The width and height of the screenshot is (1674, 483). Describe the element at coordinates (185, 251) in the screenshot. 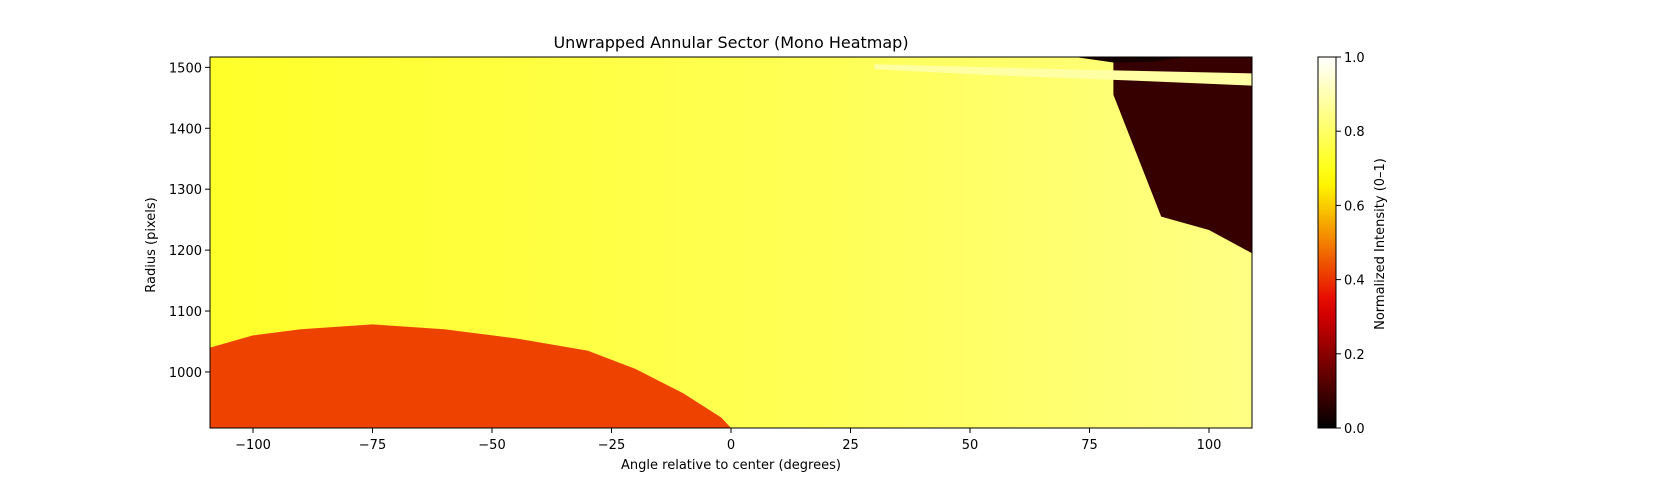

I see `y-tick-label: 1200` at that location.